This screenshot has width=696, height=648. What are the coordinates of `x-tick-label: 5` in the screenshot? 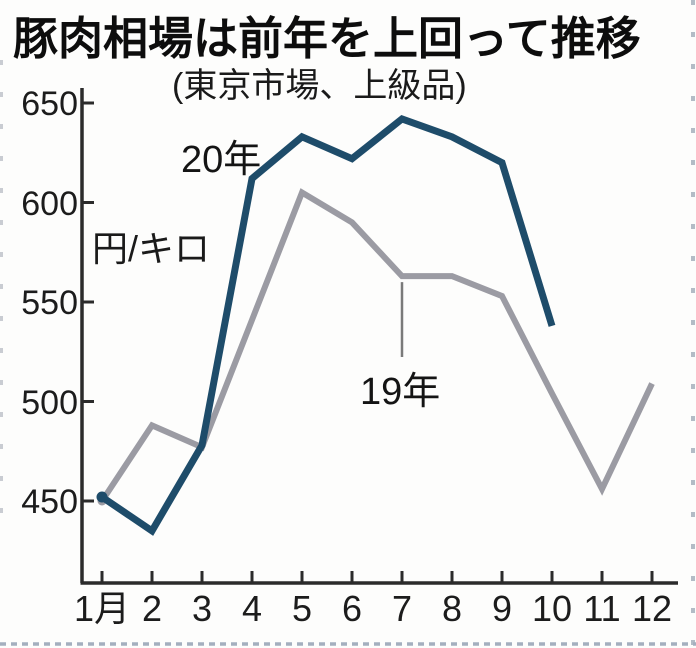 It's located at (302, 608).